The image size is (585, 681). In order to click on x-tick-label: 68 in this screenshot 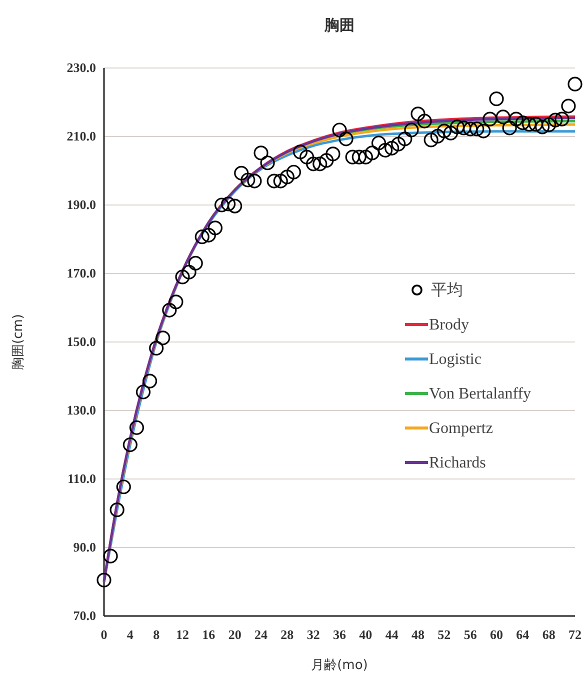, I will do `click(549, 634)`.